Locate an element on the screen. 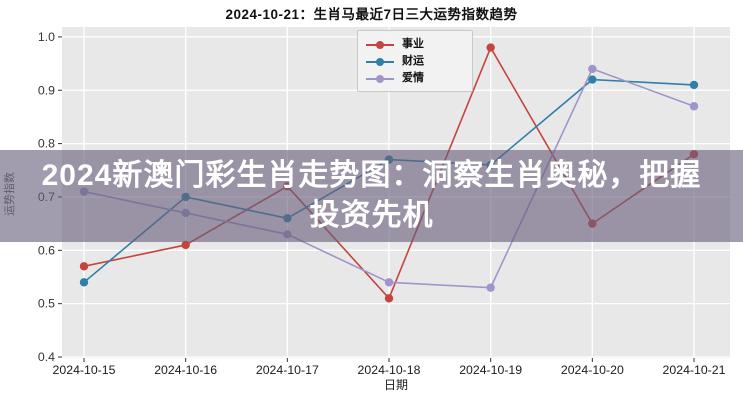 The height and width of the screenshot is (400, 743). x-tick-label: 2024-10-17 is located at coordinates (287, 370).